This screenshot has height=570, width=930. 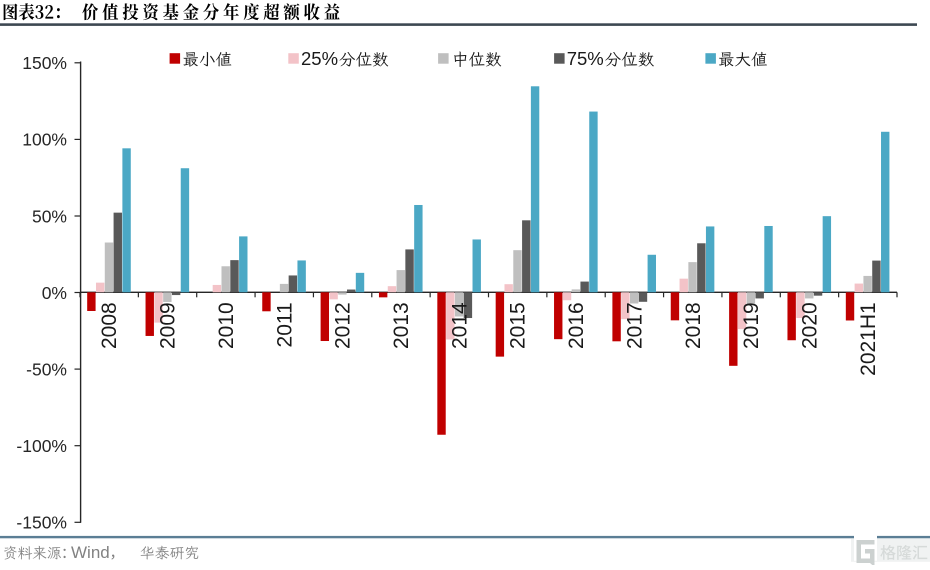 I want to click on svg-text: 2012, so click(x=343, y=325).